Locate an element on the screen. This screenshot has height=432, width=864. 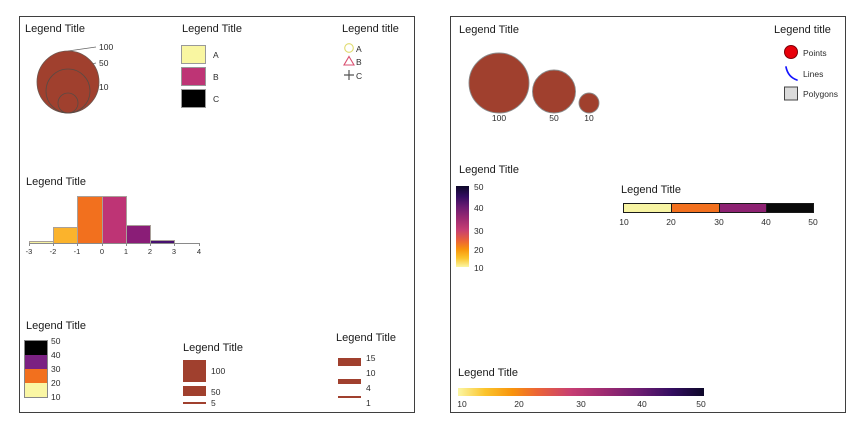
bubbles-legend-title: Legend Title is located at coordinates (489, 30).